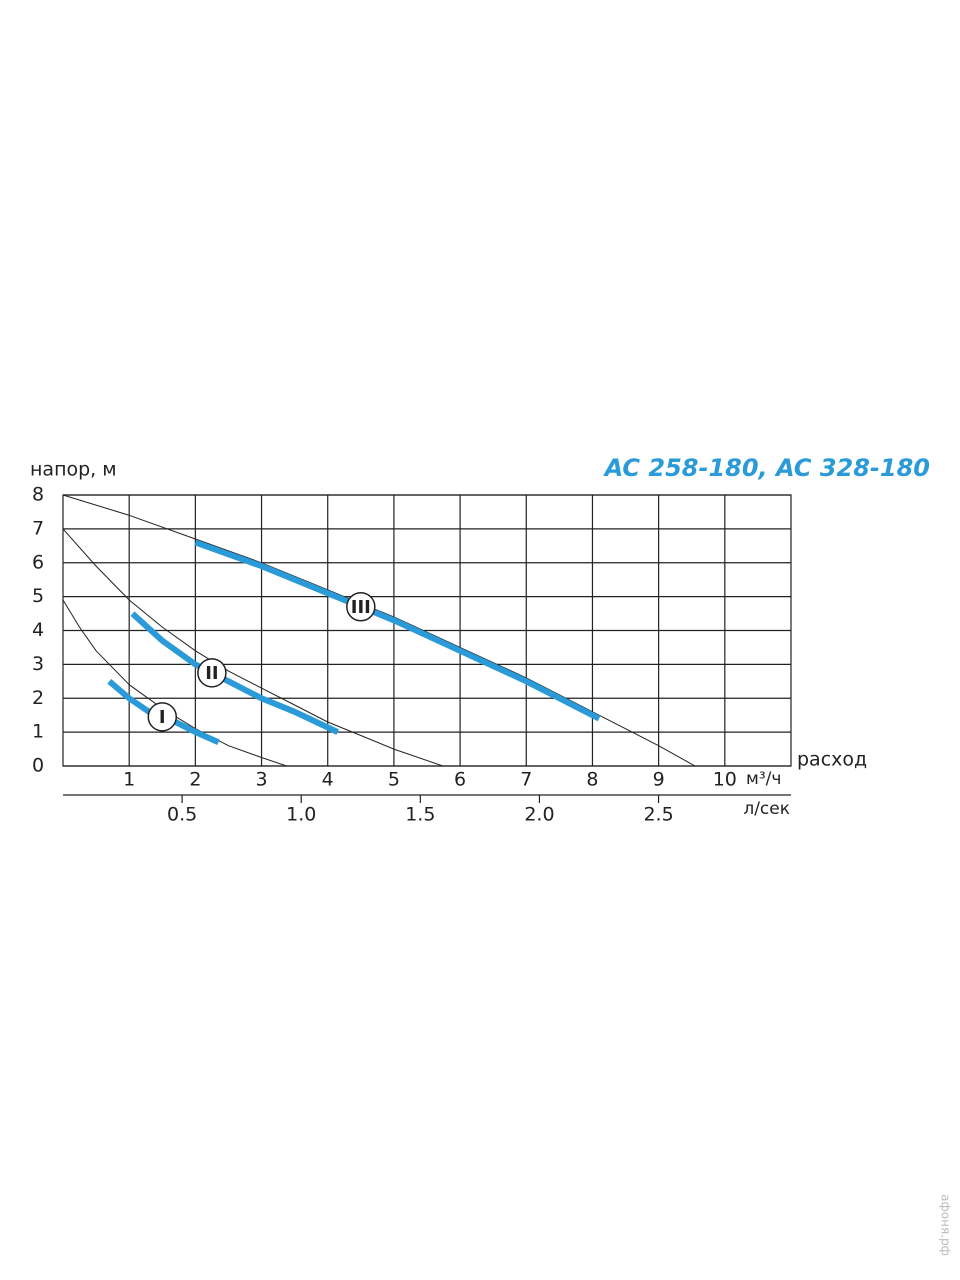 The width and height of the screenshot is (960, 1280). I want to click on y-axis-label: напор, м, so click(73, 470).